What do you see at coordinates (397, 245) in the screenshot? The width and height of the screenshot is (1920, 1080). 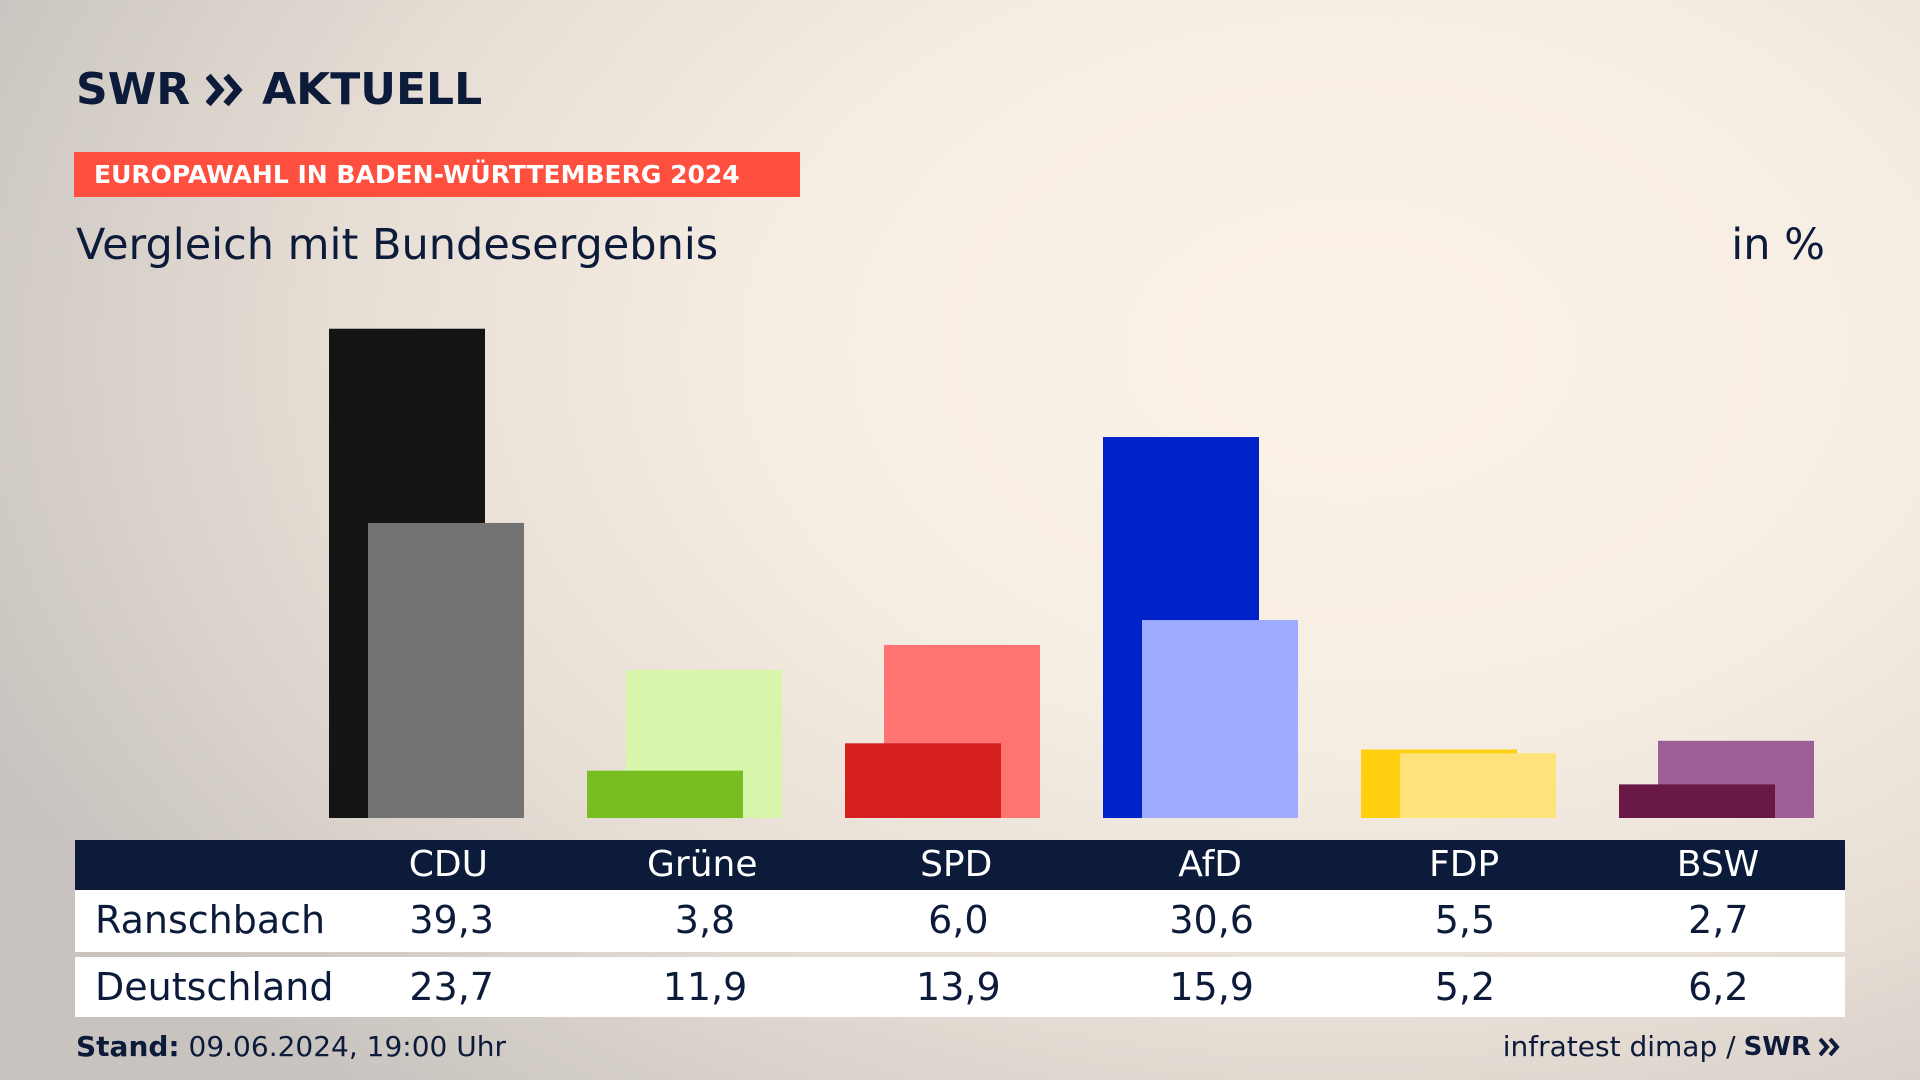 I see `chart-subtitle: Vergleich mit Bundesergebnis` at bounding box center [397, 245].